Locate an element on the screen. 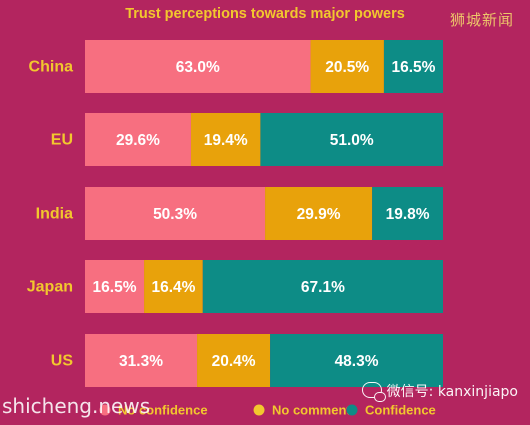  wechat-id: 微信号: kanxinjiapo is located at coordinates (452, 392).